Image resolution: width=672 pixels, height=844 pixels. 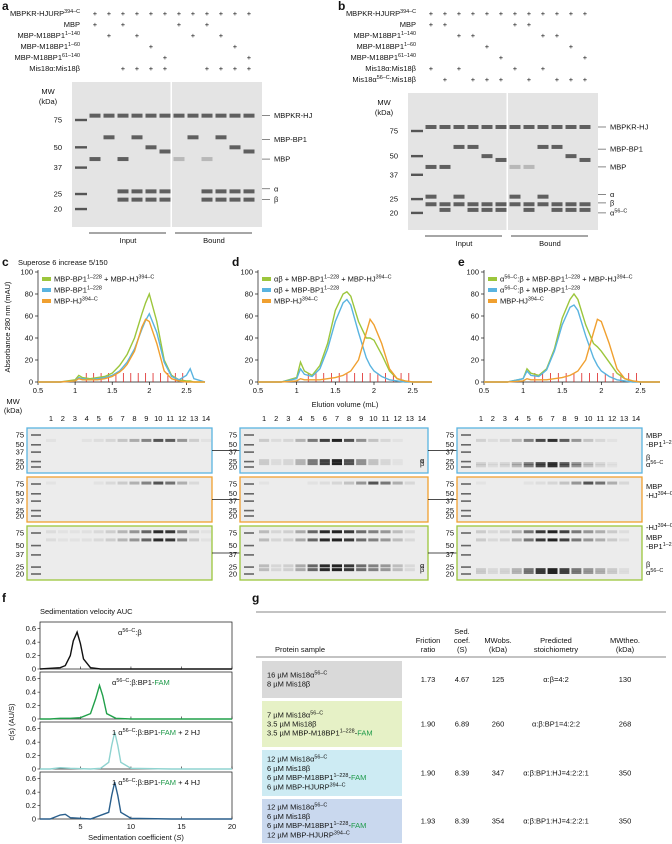 What do you see at coordinates (410, 418) in the screenshot?
I see `fraction-number: 13` at bounding box center [410, 418].